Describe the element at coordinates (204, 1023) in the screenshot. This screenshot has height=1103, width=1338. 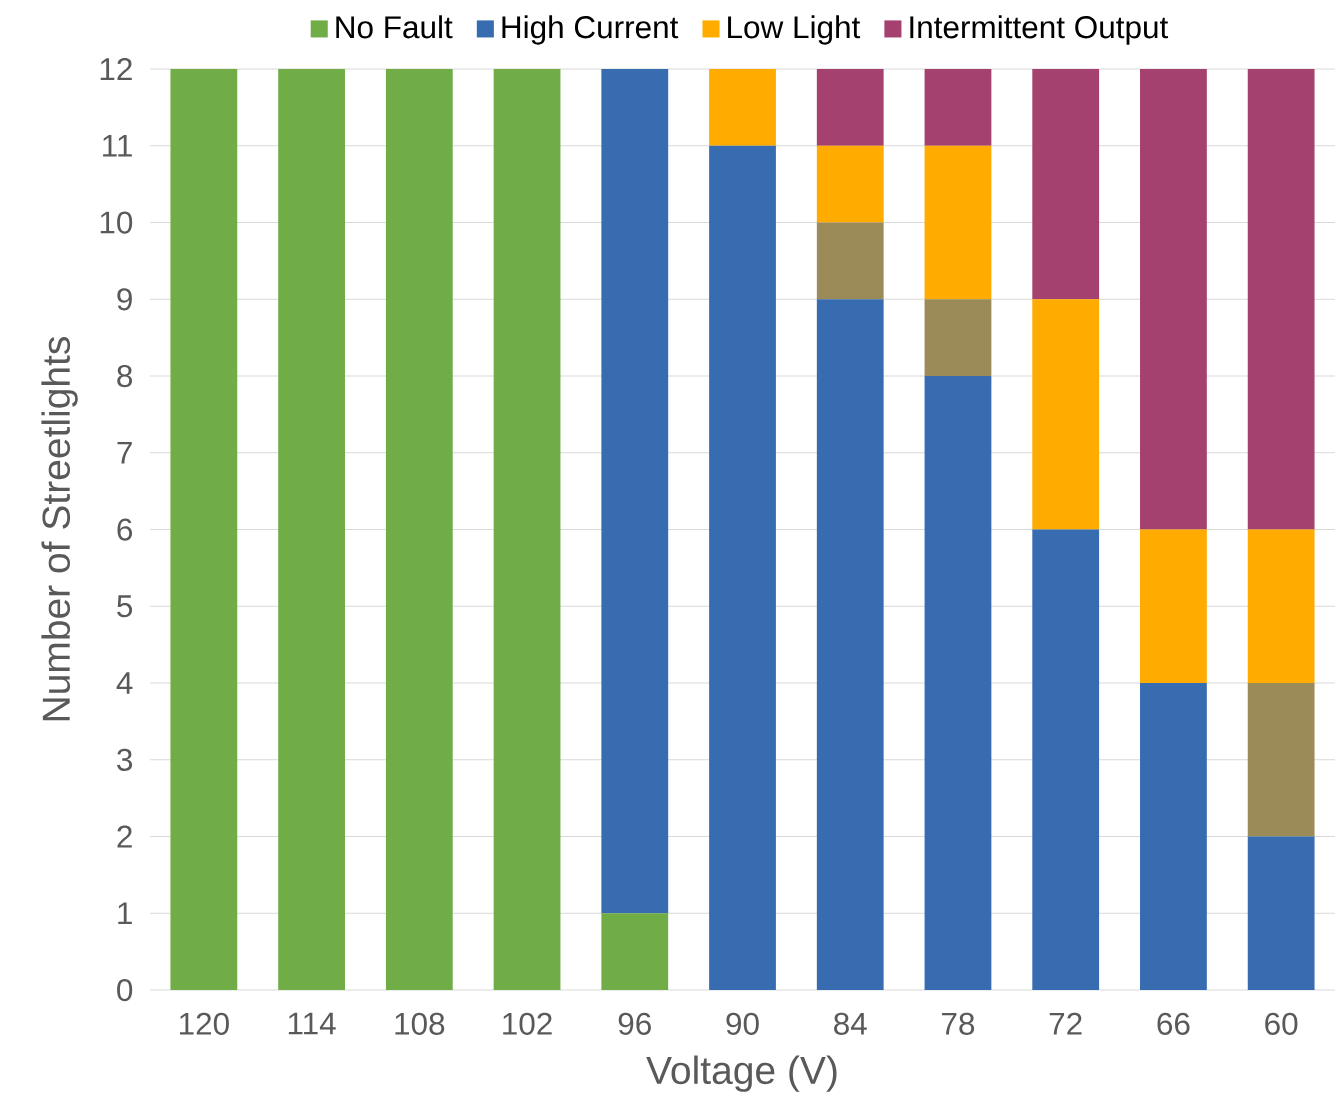
I see `x-tick-label: 120` at that location.